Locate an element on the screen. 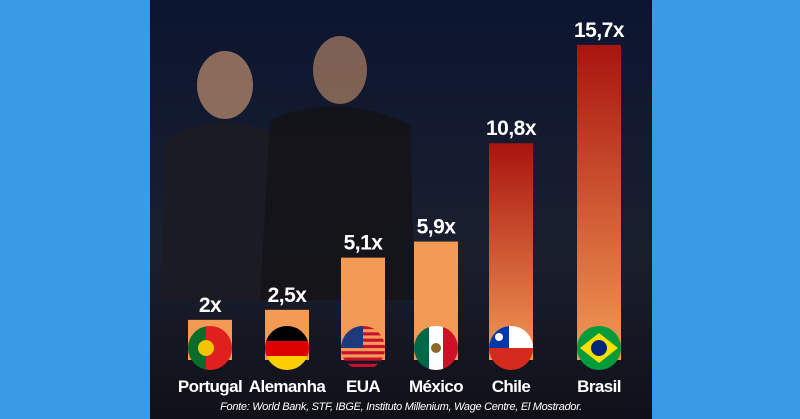  category-label: EUA is located at coordinates (363, 386).